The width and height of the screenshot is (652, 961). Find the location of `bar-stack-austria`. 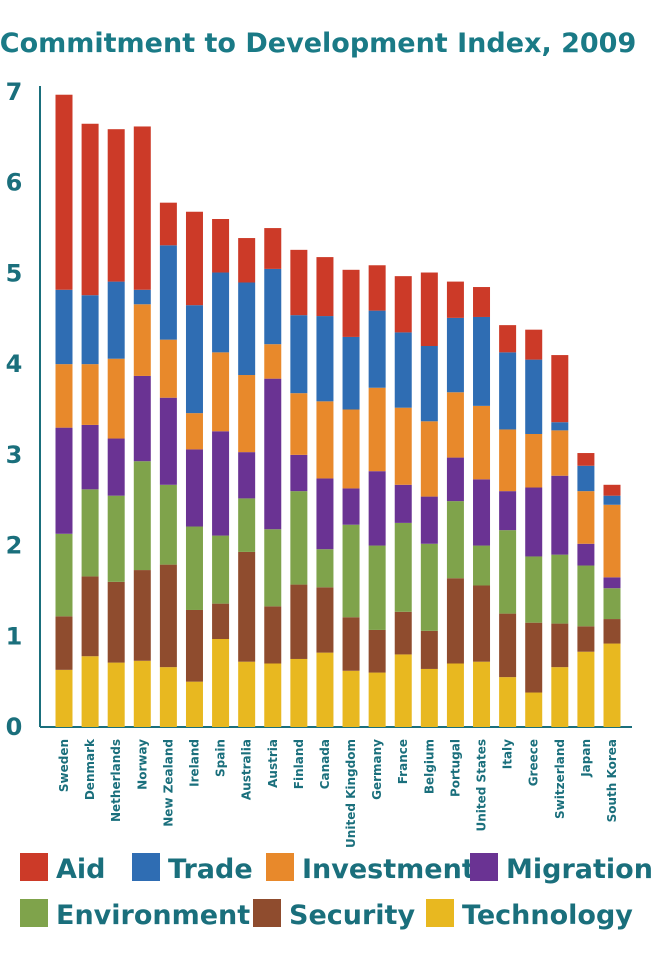

bar-stack-austria is located at coordinates (273, 477).